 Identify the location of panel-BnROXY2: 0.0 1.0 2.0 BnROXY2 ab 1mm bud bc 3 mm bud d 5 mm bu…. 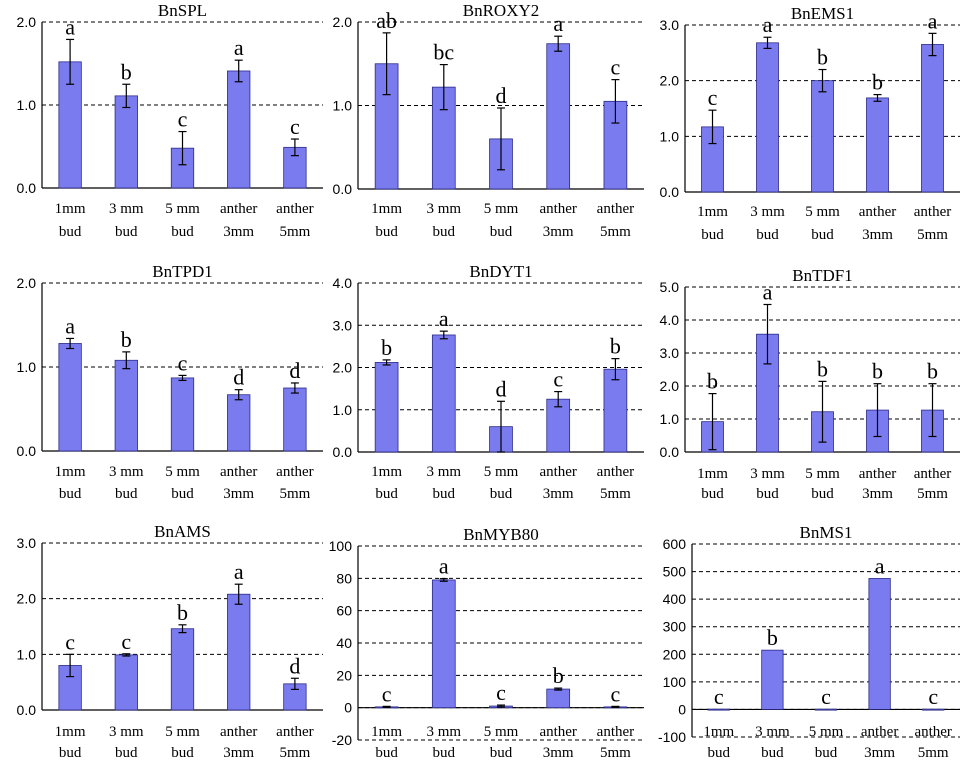
(488, 120).